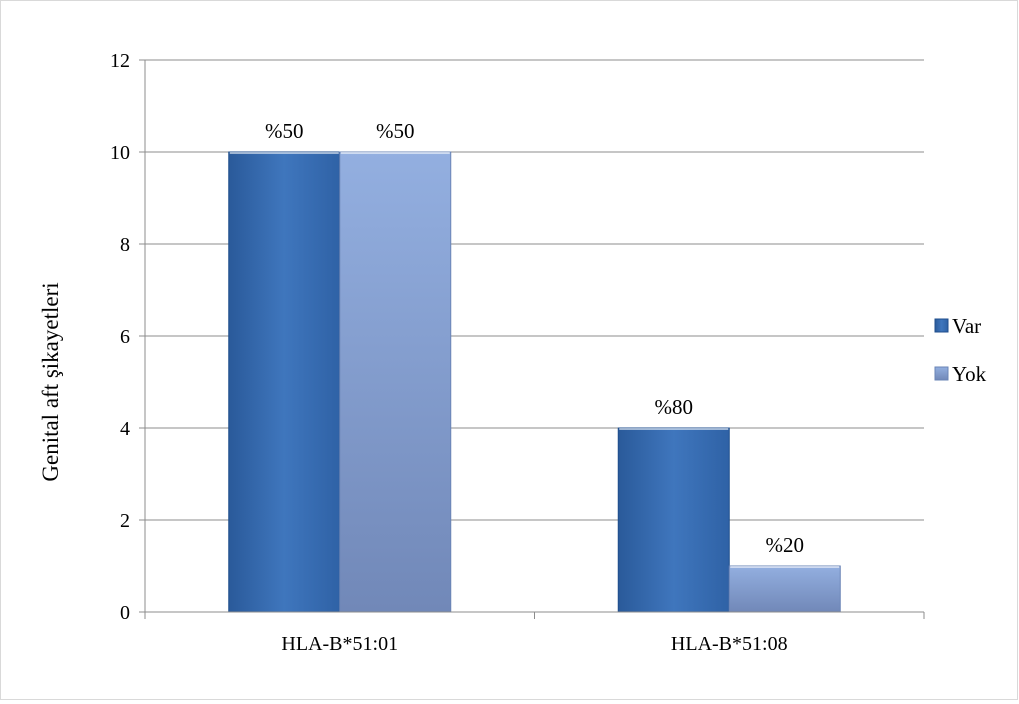 This screenshot has width=1019, height=704. Describe the element at coordinates (941, 325) in the screenshot. I see `legend-swatch-var` at that location.